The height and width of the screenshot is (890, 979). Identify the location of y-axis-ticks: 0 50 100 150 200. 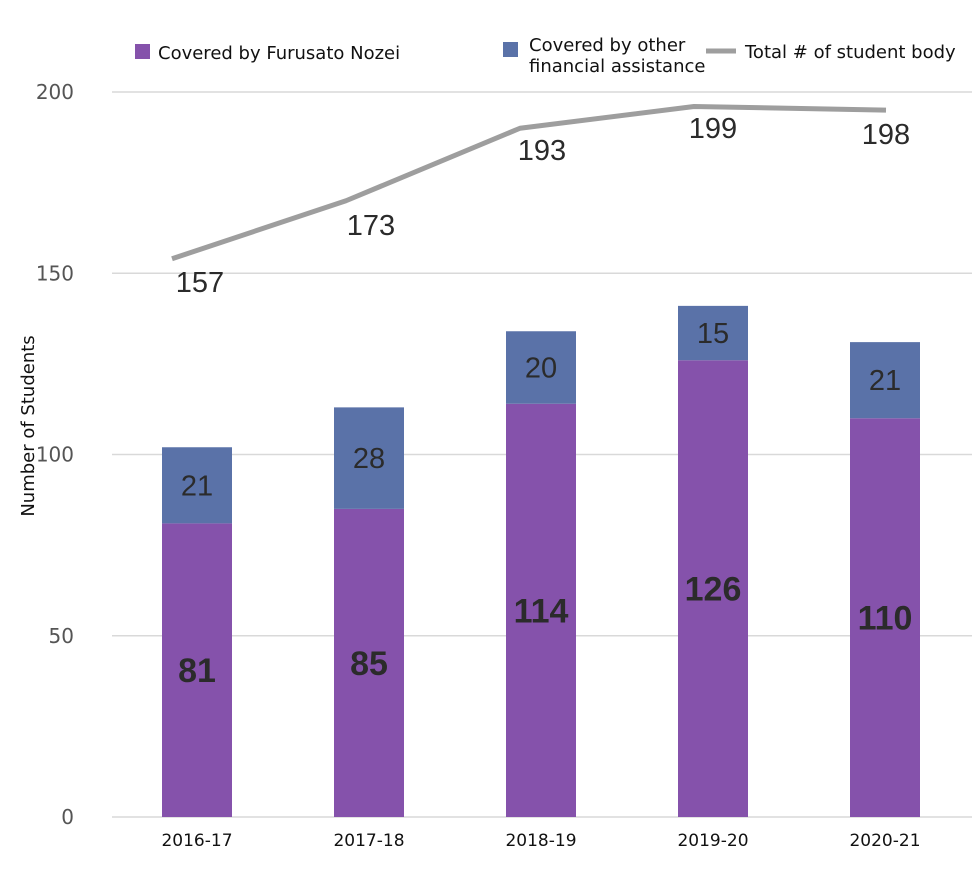
(55, 454).